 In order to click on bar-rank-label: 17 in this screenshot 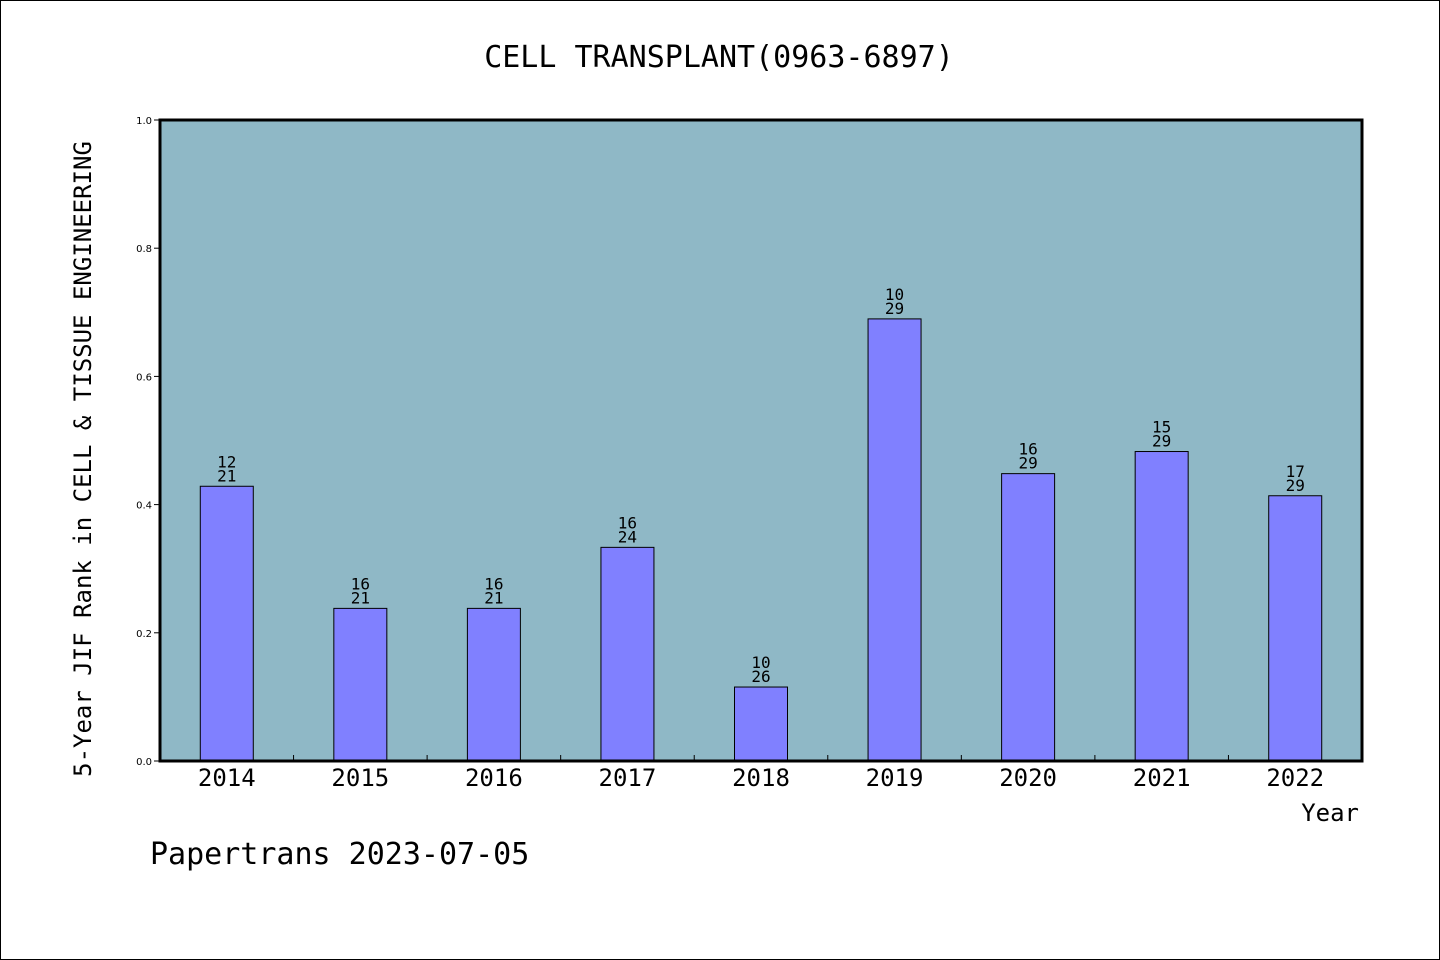, I will do `click(1295, 471)`.